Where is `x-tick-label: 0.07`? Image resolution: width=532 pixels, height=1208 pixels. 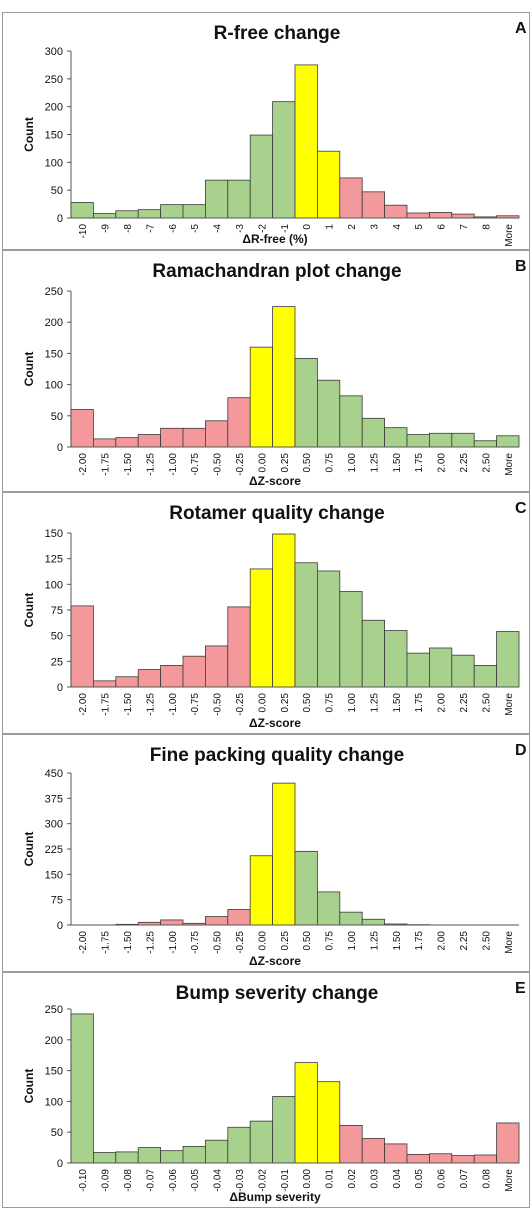 x-tick-label: 0.07 is located at coordinates (464, 1179).